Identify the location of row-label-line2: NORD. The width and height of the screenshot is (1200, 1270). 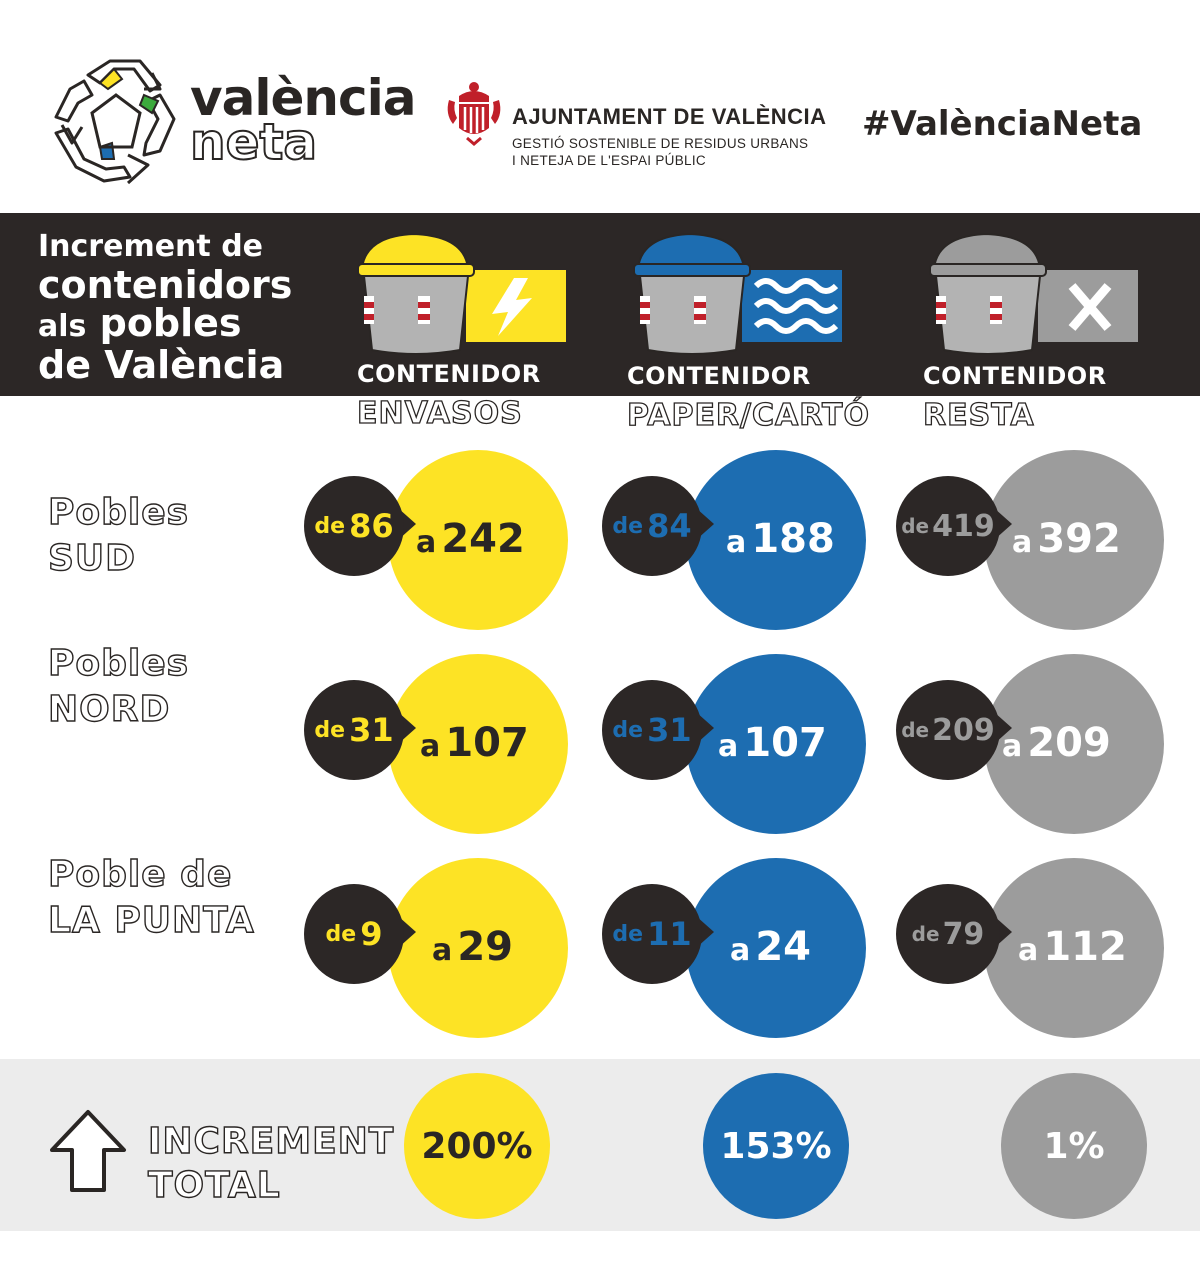
(109, 709).